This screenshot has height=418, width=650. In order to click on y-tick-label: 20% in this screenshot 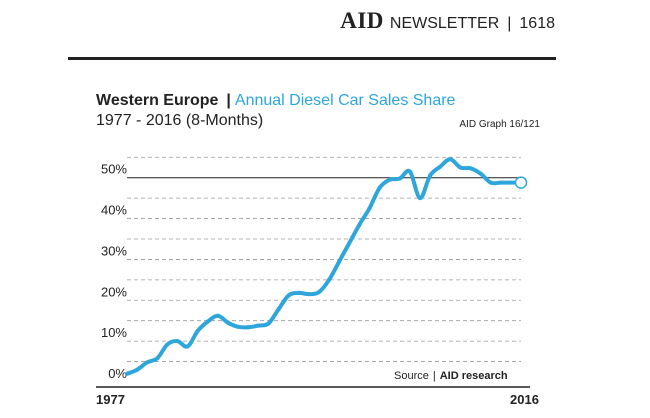, I will do `click(114, 291)`.